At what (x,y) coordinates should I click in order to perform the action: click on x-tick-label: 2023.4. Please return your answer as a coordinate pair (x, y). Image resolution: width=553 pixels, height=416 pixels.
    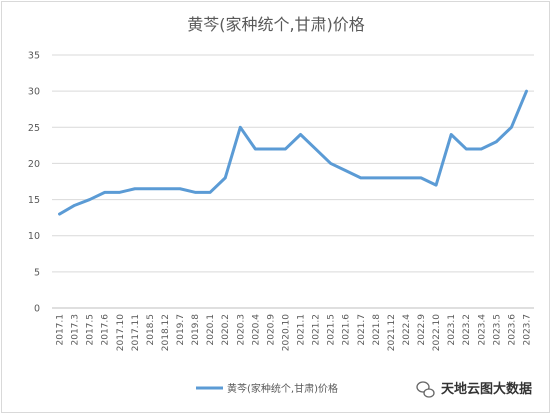
    Looking at the image, I should click on (482, 330).